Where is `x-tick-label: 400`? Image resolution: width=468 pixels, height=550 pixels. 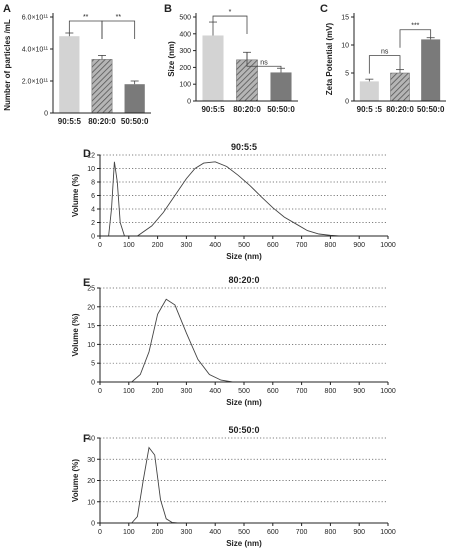
x-tick-label: 400 is located at coordinates (215, 532).